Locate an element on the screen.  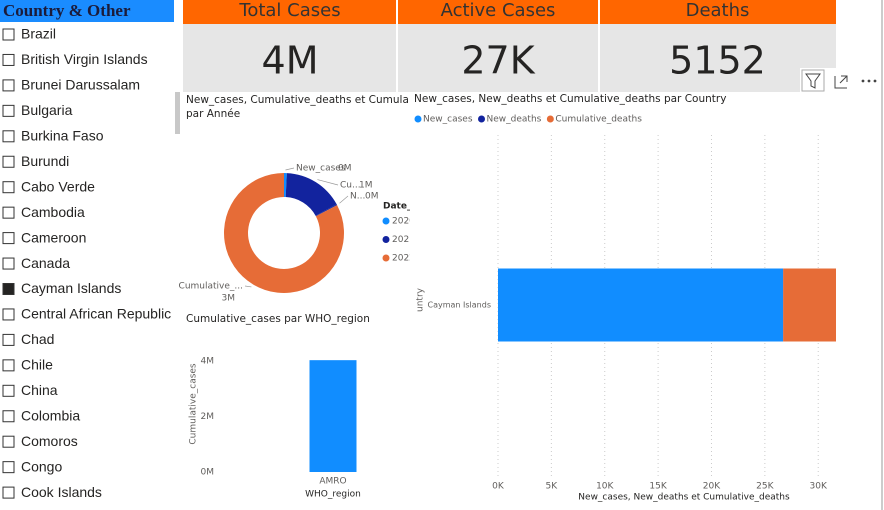
slicer-item: Brazil is located at coordinates (38, 34).